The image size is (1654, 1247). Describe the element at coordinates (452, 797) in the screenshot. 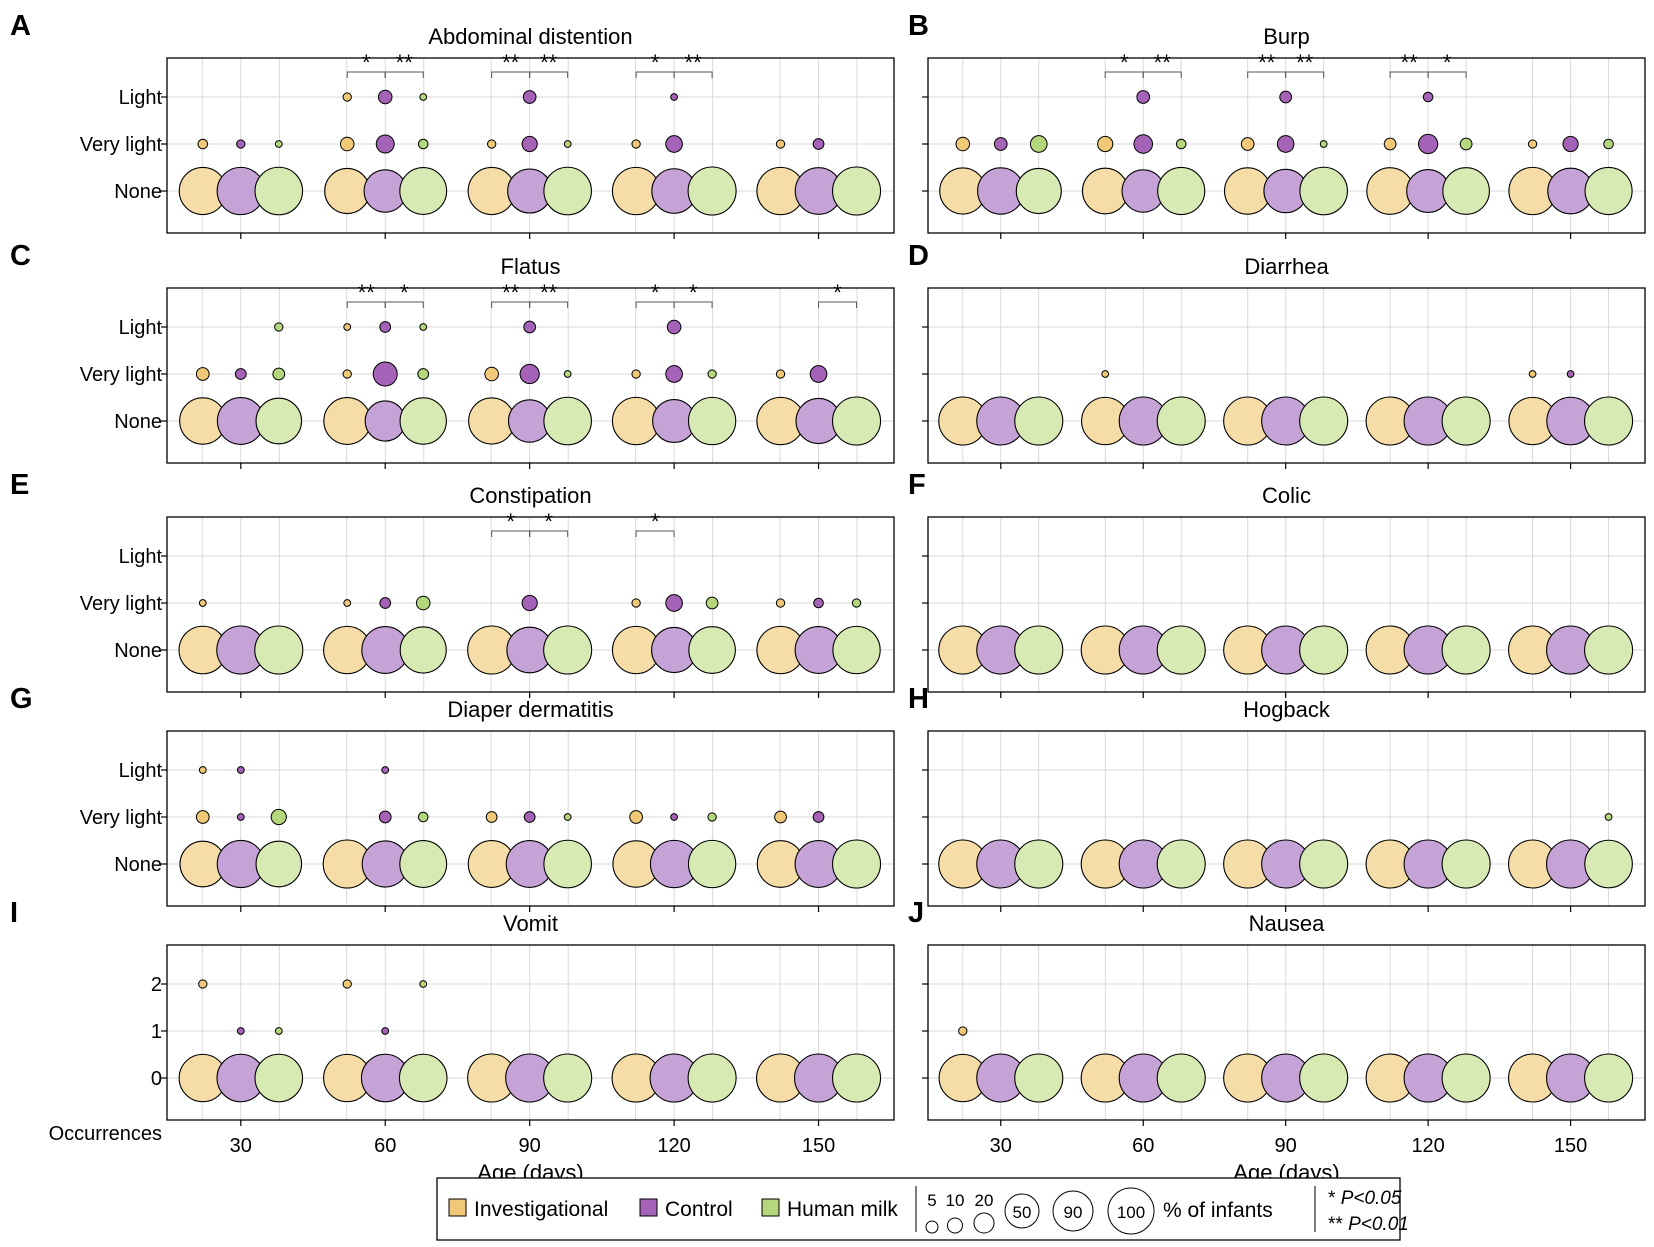

I see `panel-g: G Diaper dermatitis None Very light Light` at that location.